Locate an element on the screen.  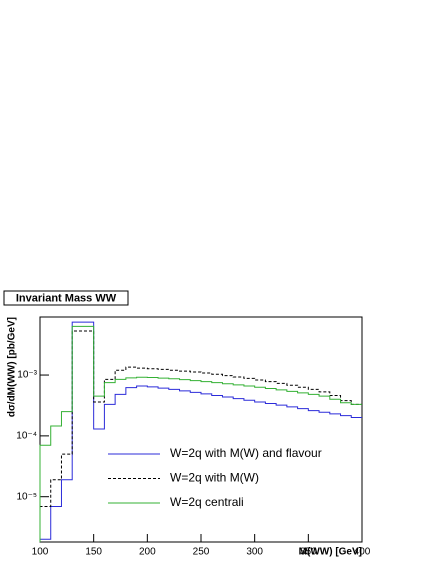
chart-title: Invariant Mass WW is located at coordinates (66, 298).